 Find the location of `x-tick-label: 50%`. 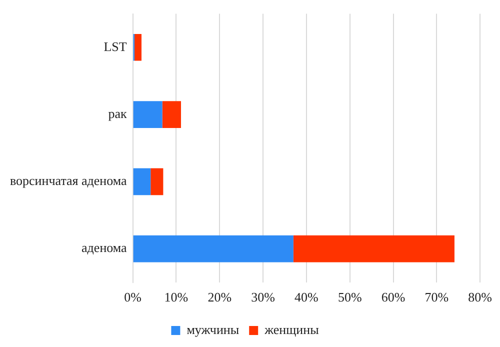

x-tick-label: 50% is located at coordinates (350, 297).